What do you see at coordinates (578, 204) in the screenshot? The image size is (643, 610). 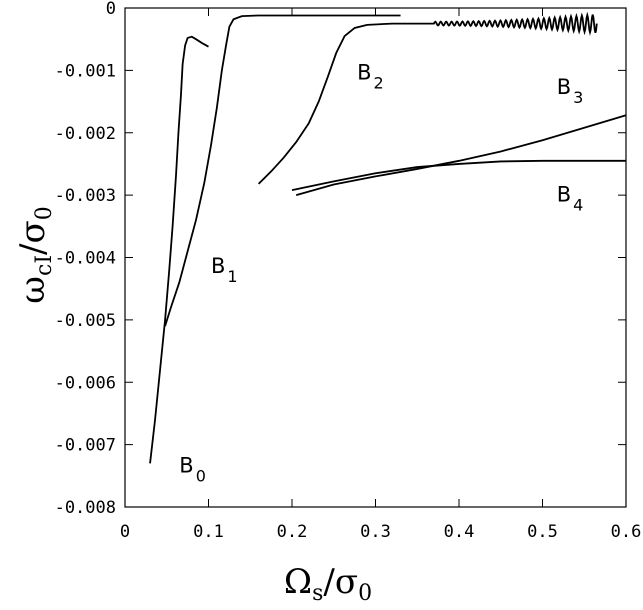 I see `series-label-sub-4: 4` at bounding box center [578, 204].